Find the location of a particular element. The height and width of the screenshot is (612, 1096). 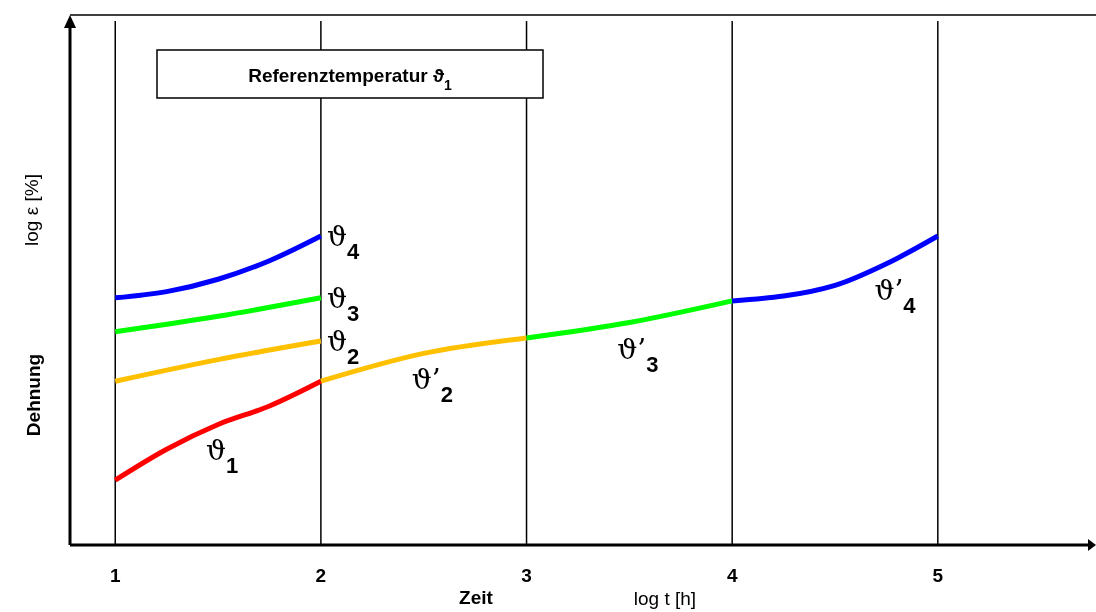

text: log t [h] is located at coordinates (665, 598).